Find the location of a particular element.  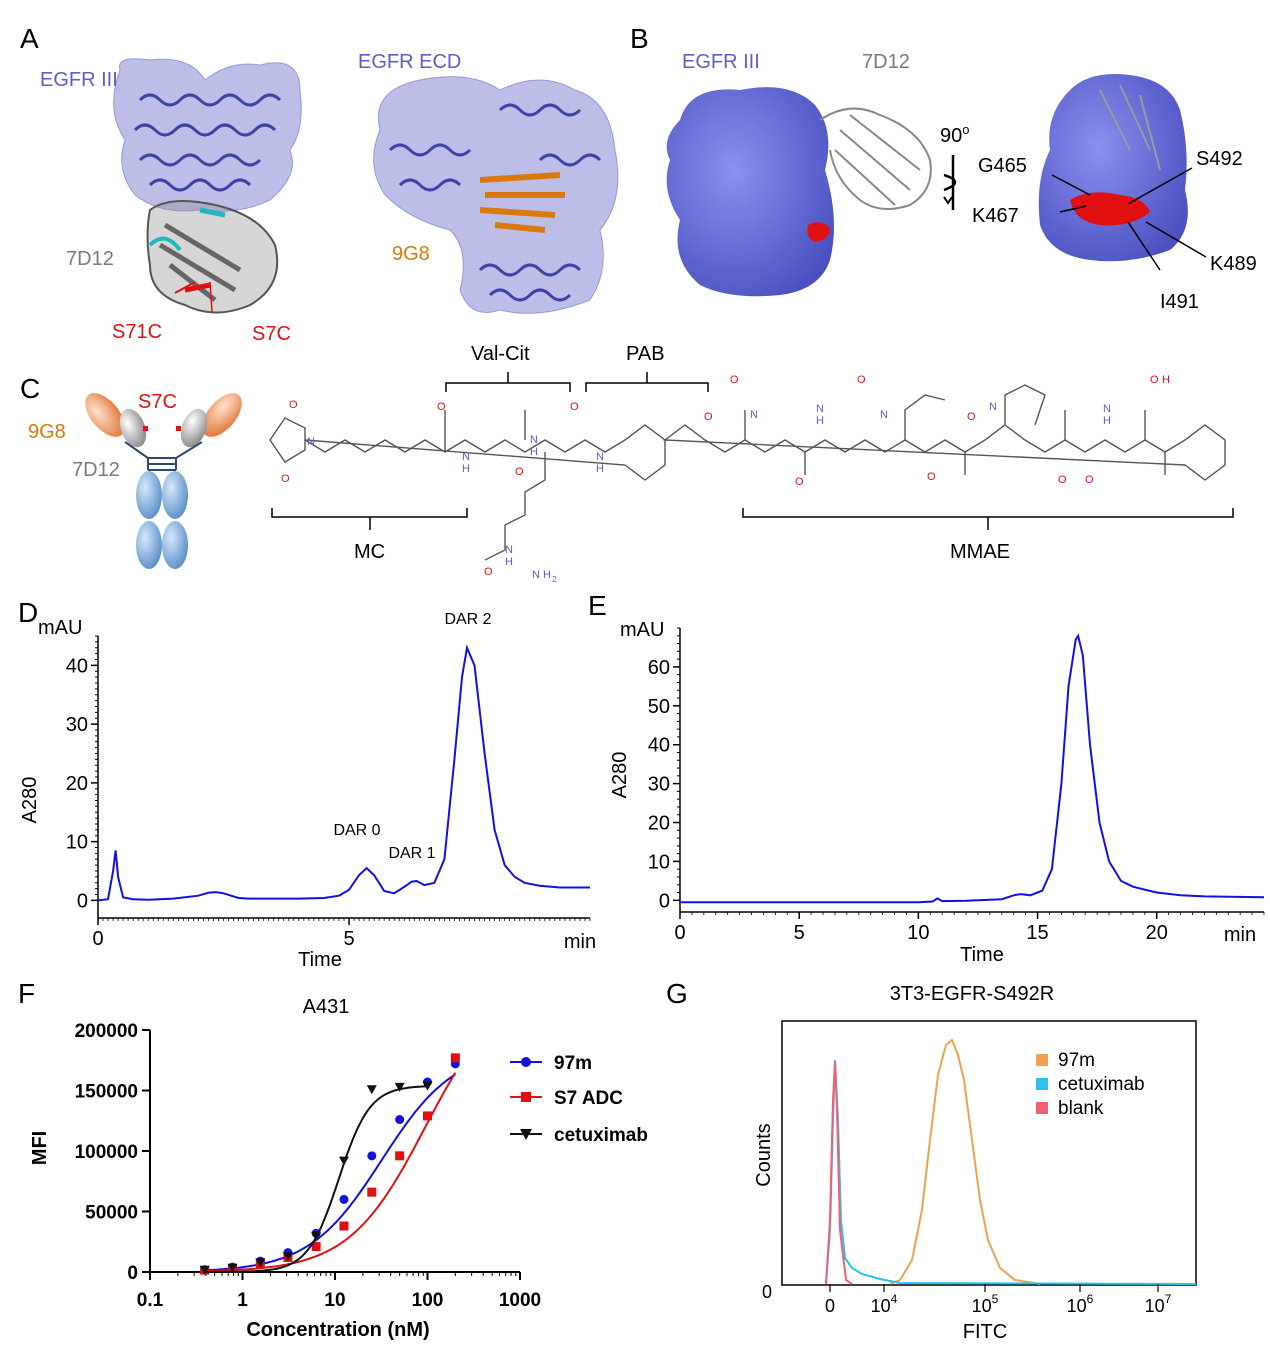

legend-97m: 97m is located at coordinates (573, 1063).